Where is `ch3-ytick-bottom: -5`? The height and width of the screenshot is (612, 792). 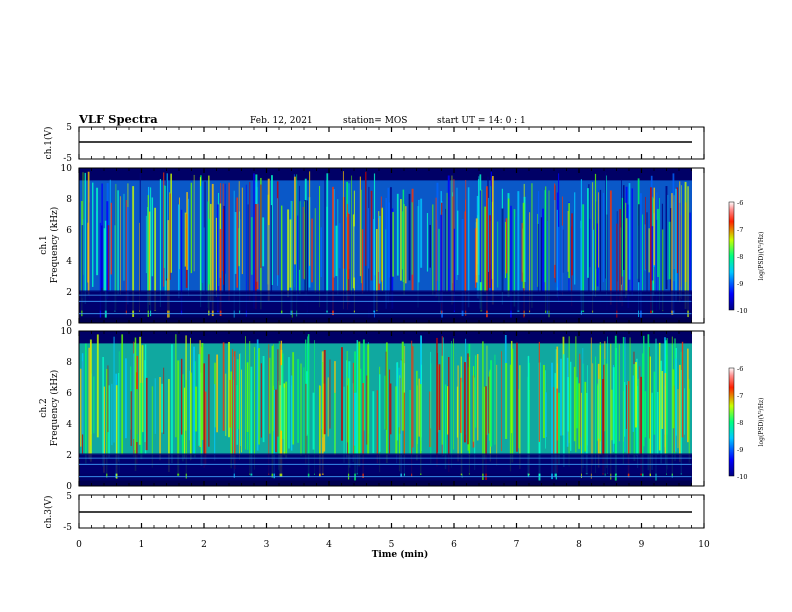
ch3-ytick-bottom: -5 is located at coordinates (67, 528).